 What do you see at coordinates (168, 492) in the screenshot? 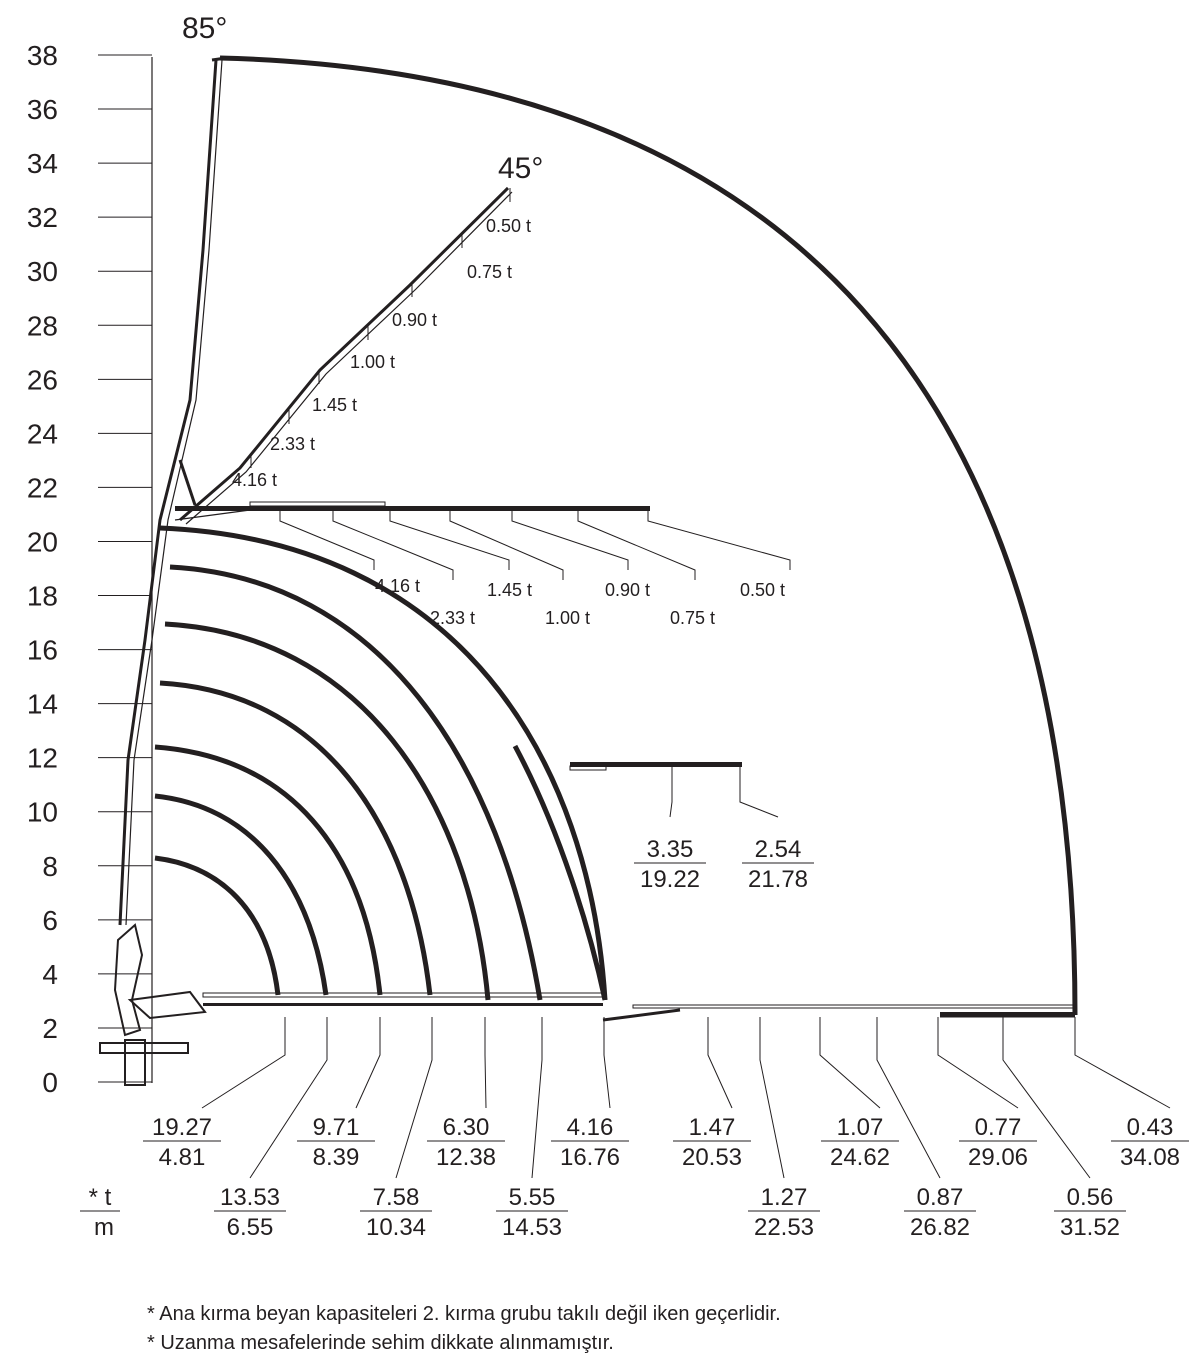
I see `boom-85-outer` at bounding box center [168, 492].